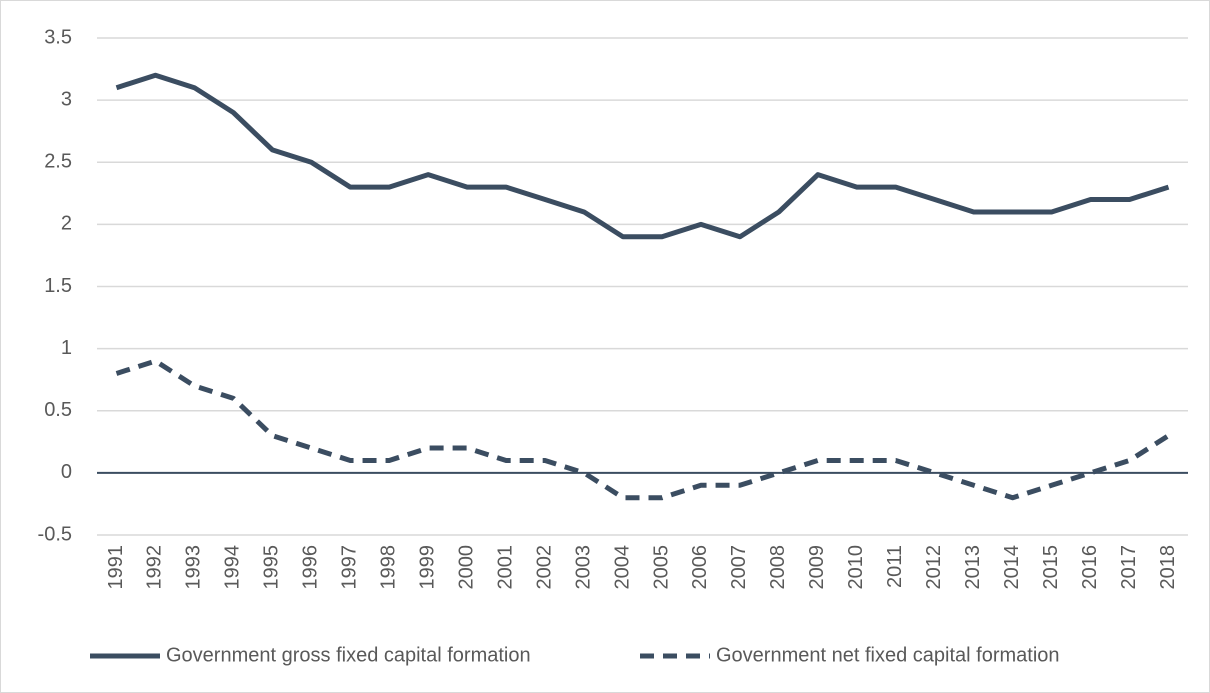  I want to click on x-tick-label: 2018, so click(1168, 567).